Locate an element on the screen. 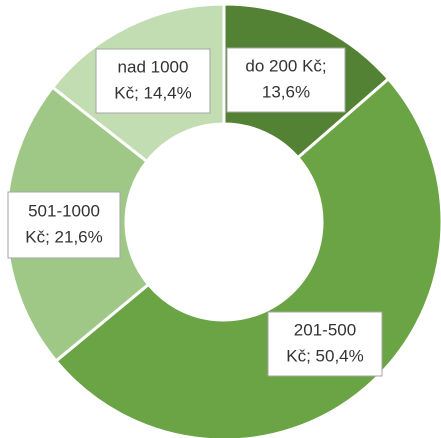 This screenshot has width=441, height=438. data-label: nad 1000 is located at coordinates (153, 66).